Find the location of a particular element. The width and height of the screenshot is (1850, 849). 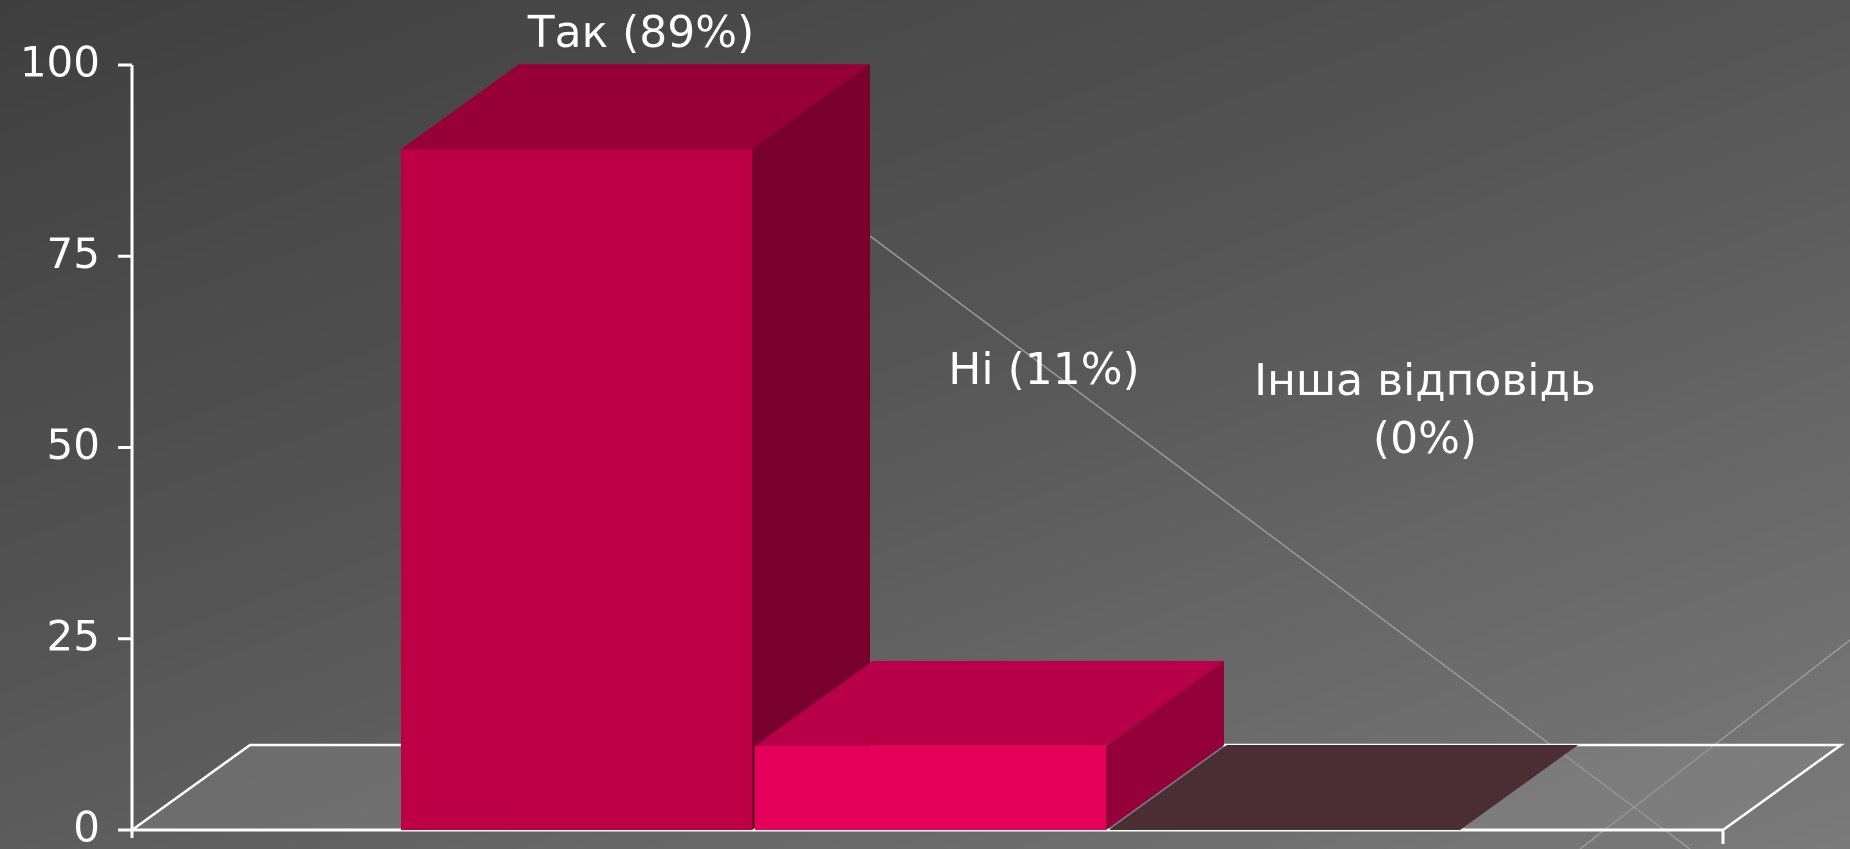

bar-front is located at coordinates (930, 787).